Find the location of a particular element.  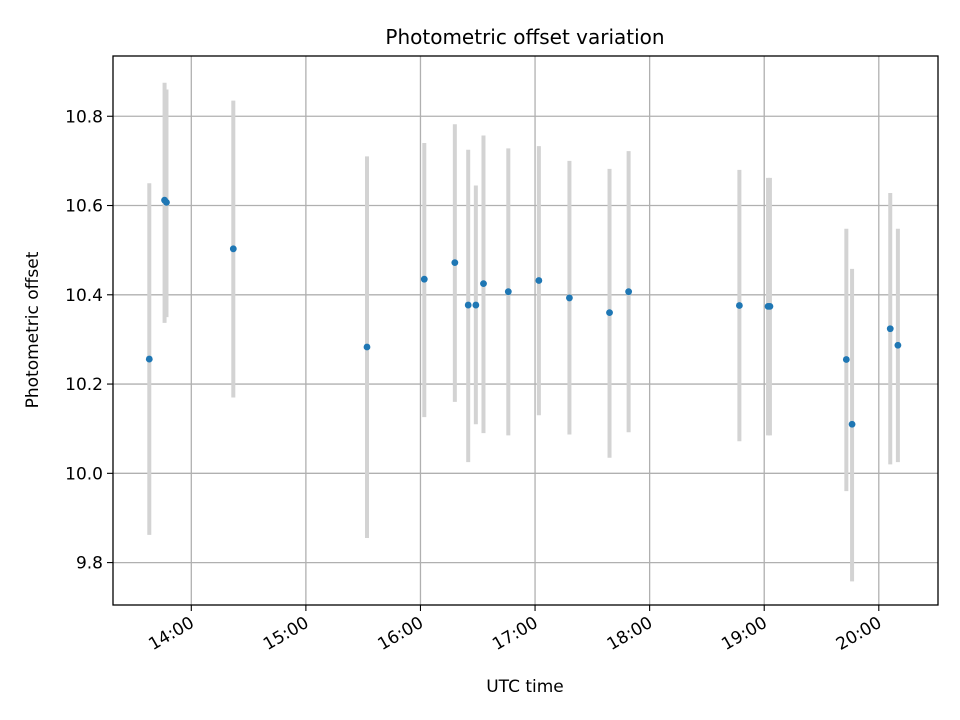

y-tick-label: 10.8 is located at coordinates (84, 117).